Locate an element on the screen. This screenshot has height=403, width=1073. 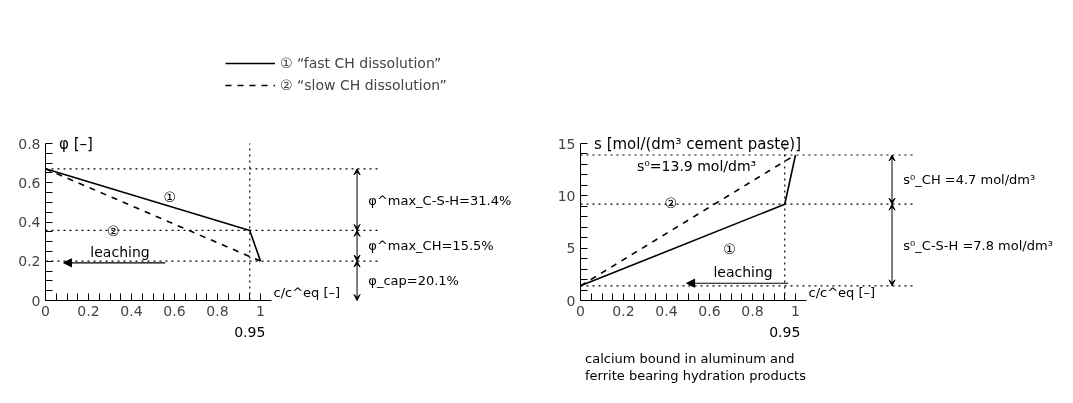
y-tick-label: 15 is located at coordinates (566, 143).